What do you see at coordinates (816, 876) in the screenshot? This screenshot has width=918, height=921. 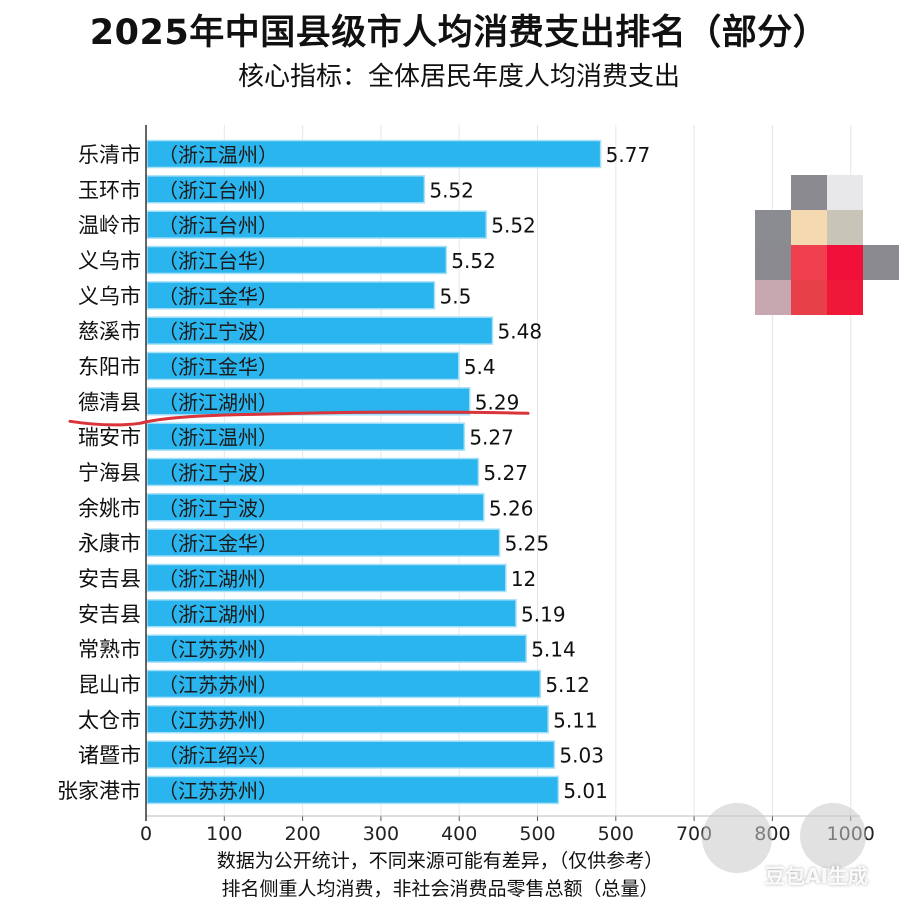 I see `watermark: 豆包AI生成` at bounding box center [816, 876].